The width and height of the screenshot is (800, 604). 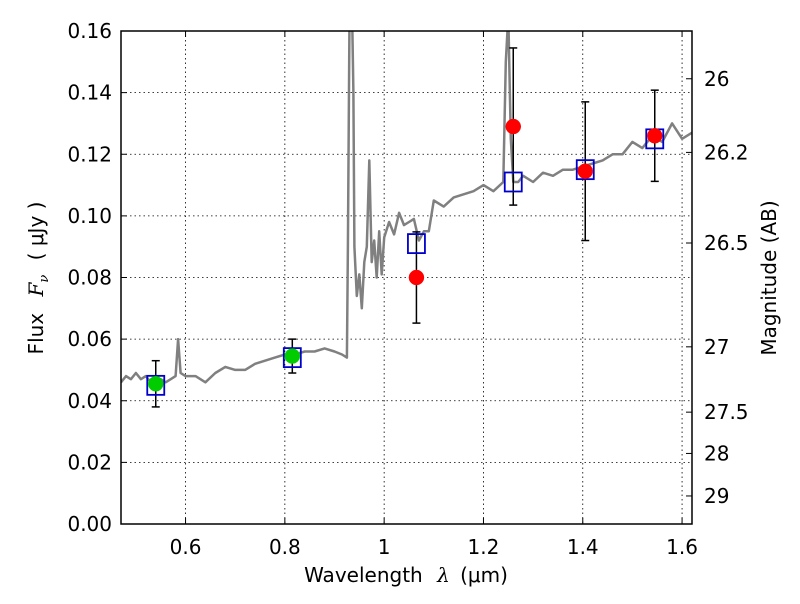 What do you see at coordinates (89, 154) in the screenshot?
I see `y-tick-label: 0.12` at bounding box center [89, 154].